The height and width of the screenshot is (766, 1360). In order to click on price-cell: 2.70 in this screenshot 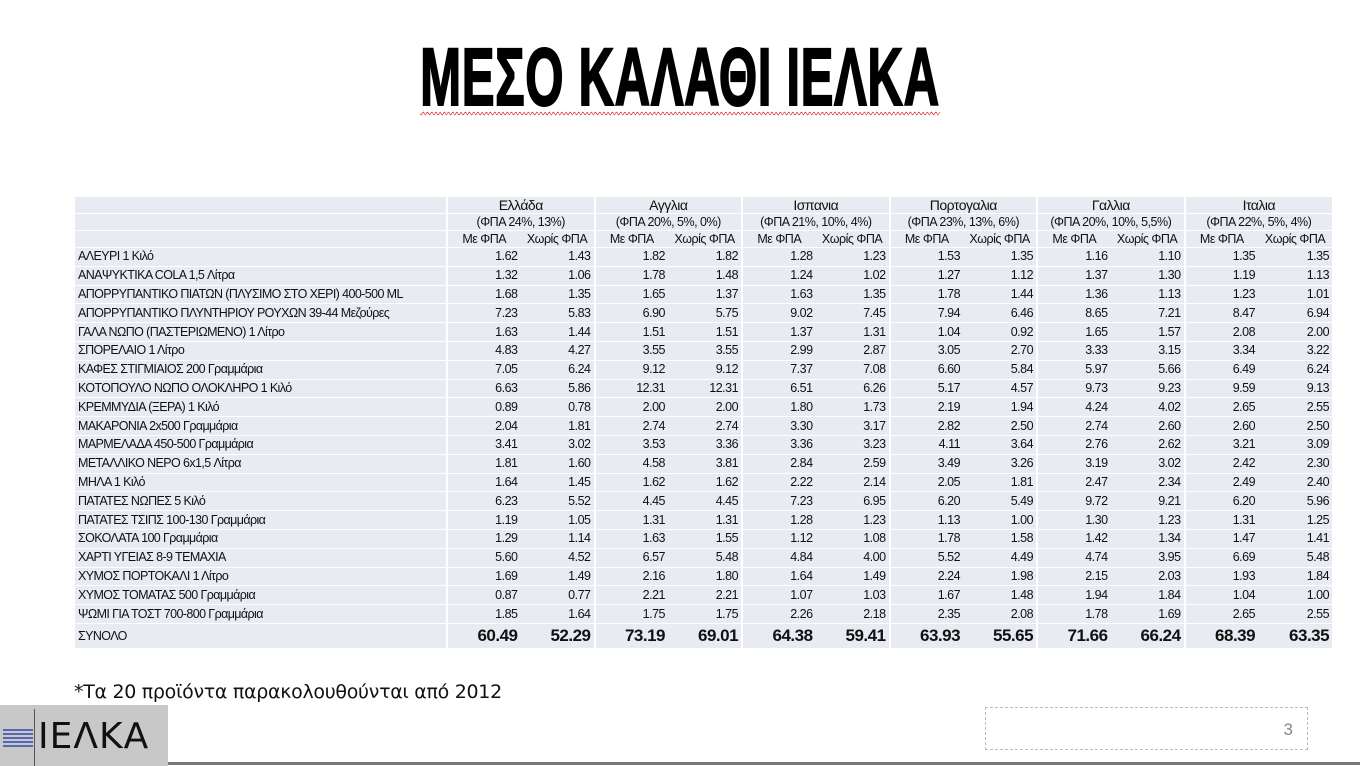, I will do `click(1000, 351)`.